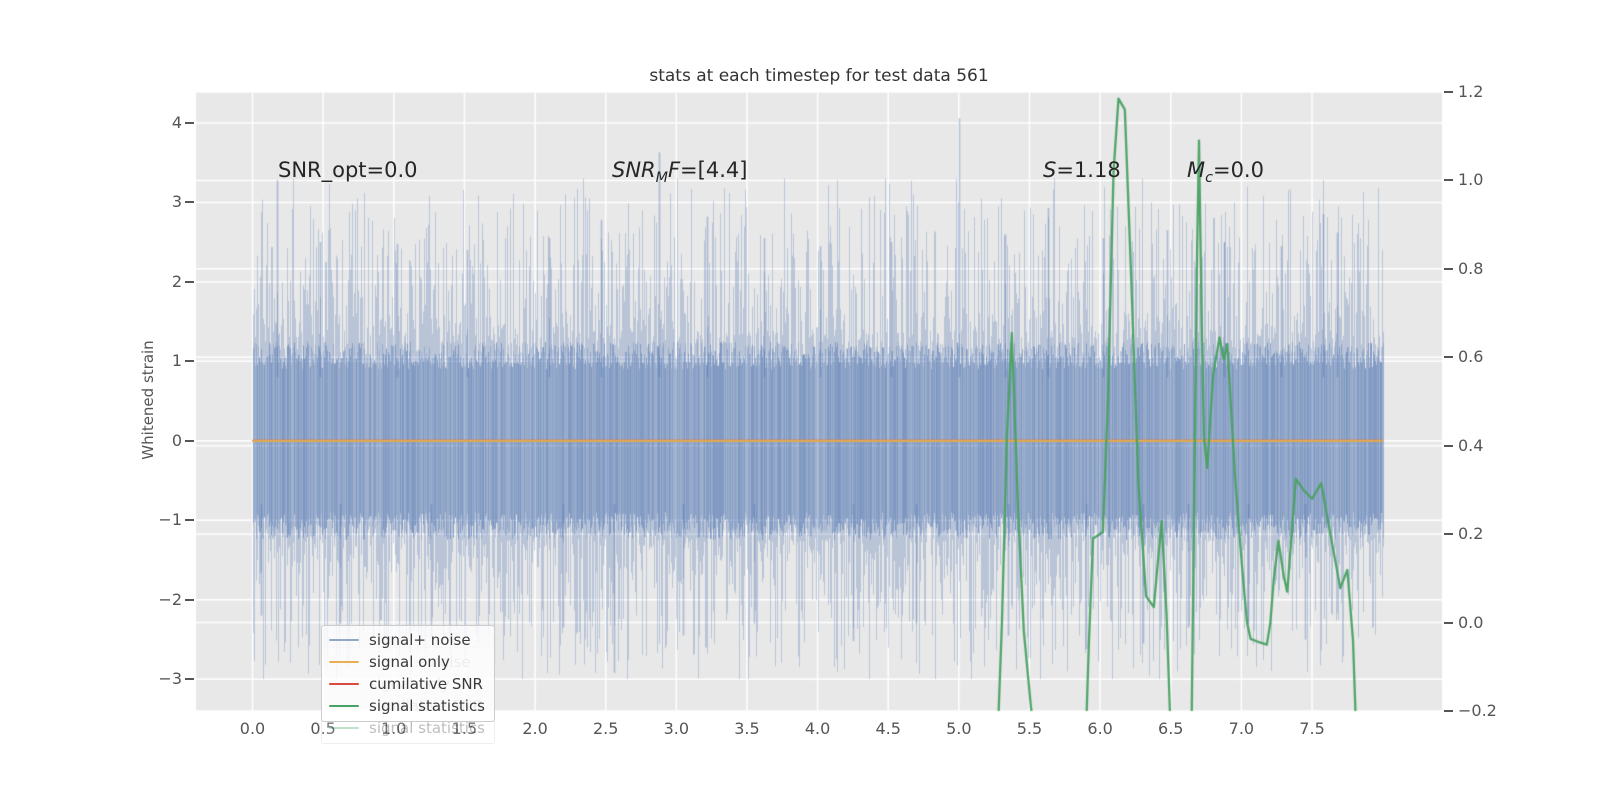 Image resolution: width=1600 pixels, height=800 pixels. Describe the element at coordinates (1209, 178) in the screenshot. I see `annotation-mc-sub: c` at that location.